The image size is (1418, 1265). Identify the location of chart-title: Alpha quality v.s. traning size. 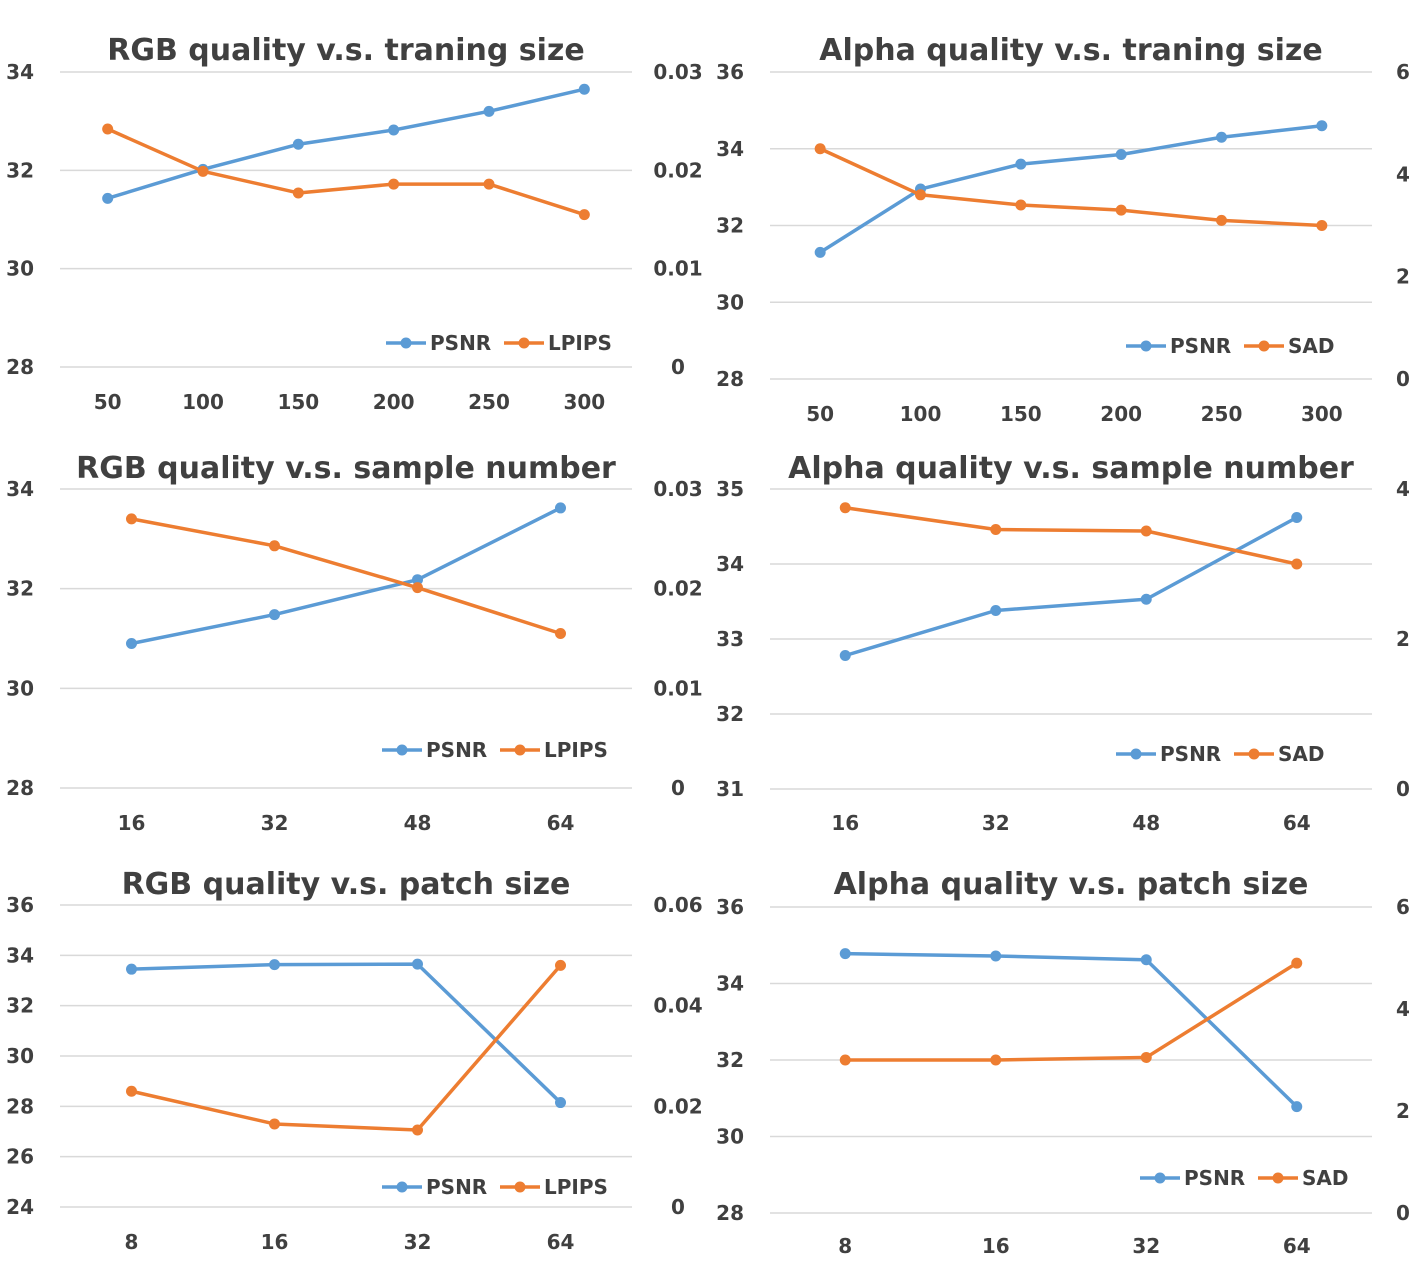
(1070, 50).